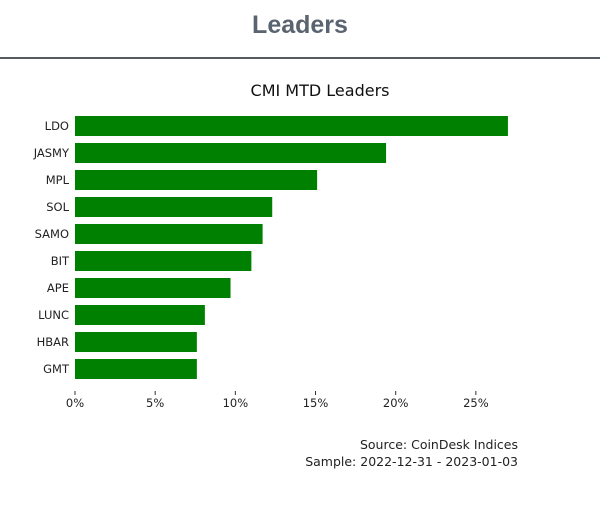  Describe the element at coordinates (58, 288) in the screenshot. I see `y-tick-label: APE` at that location.